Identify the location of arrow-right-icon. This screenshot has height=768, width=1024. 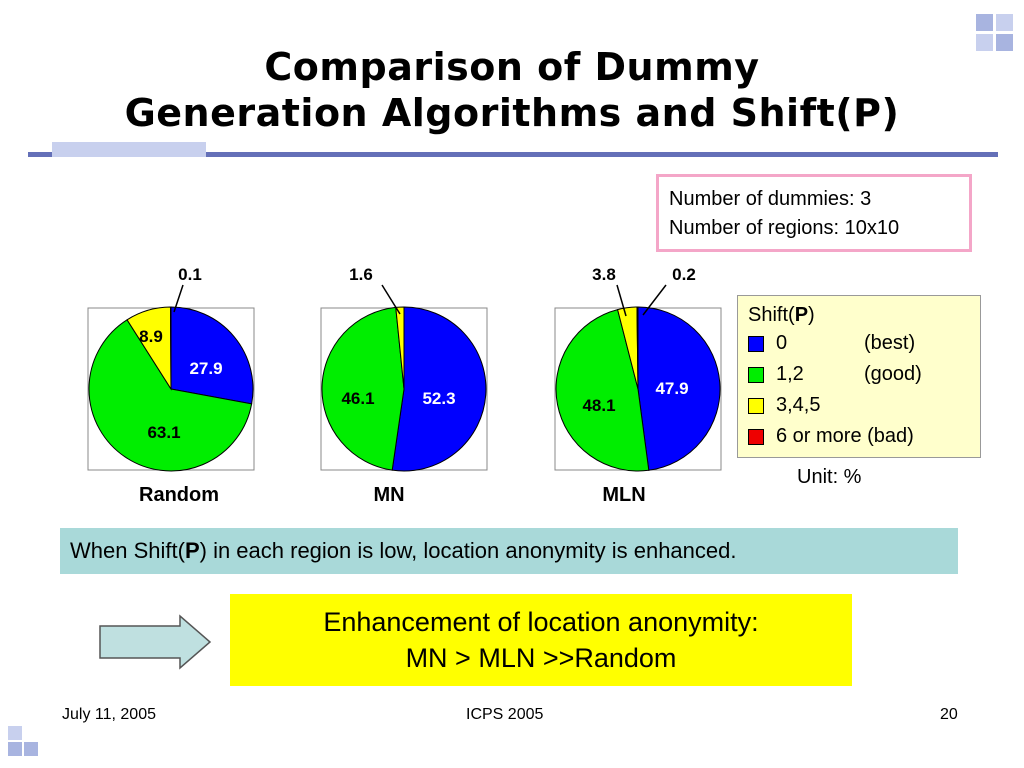
(155, 642).